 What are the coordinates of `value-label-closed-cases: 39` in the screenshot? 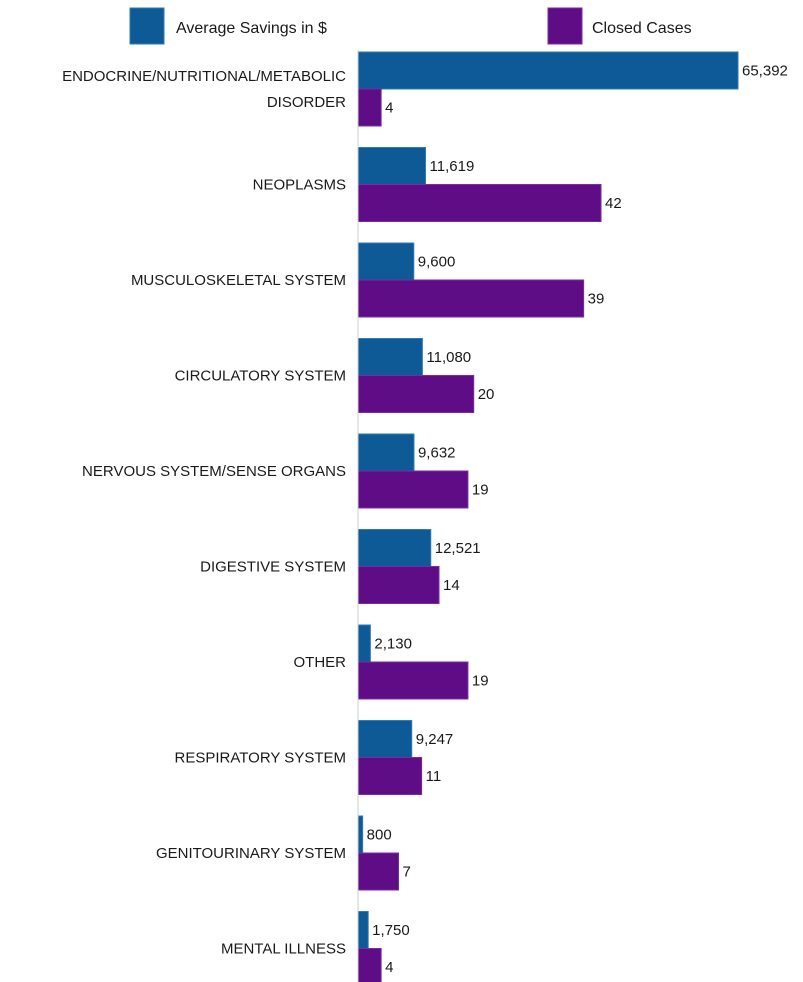 It's located at (596, 299).